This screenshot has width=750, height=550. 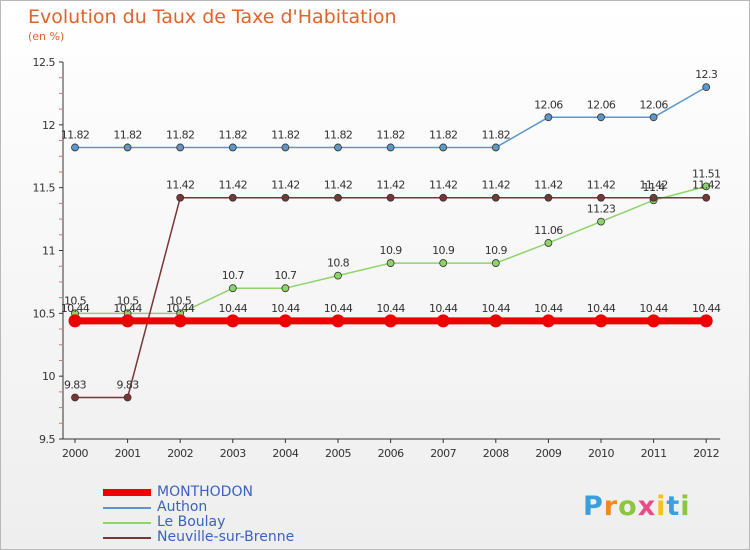 I want to click on logo-letter: o, so click(x=628, y=506).